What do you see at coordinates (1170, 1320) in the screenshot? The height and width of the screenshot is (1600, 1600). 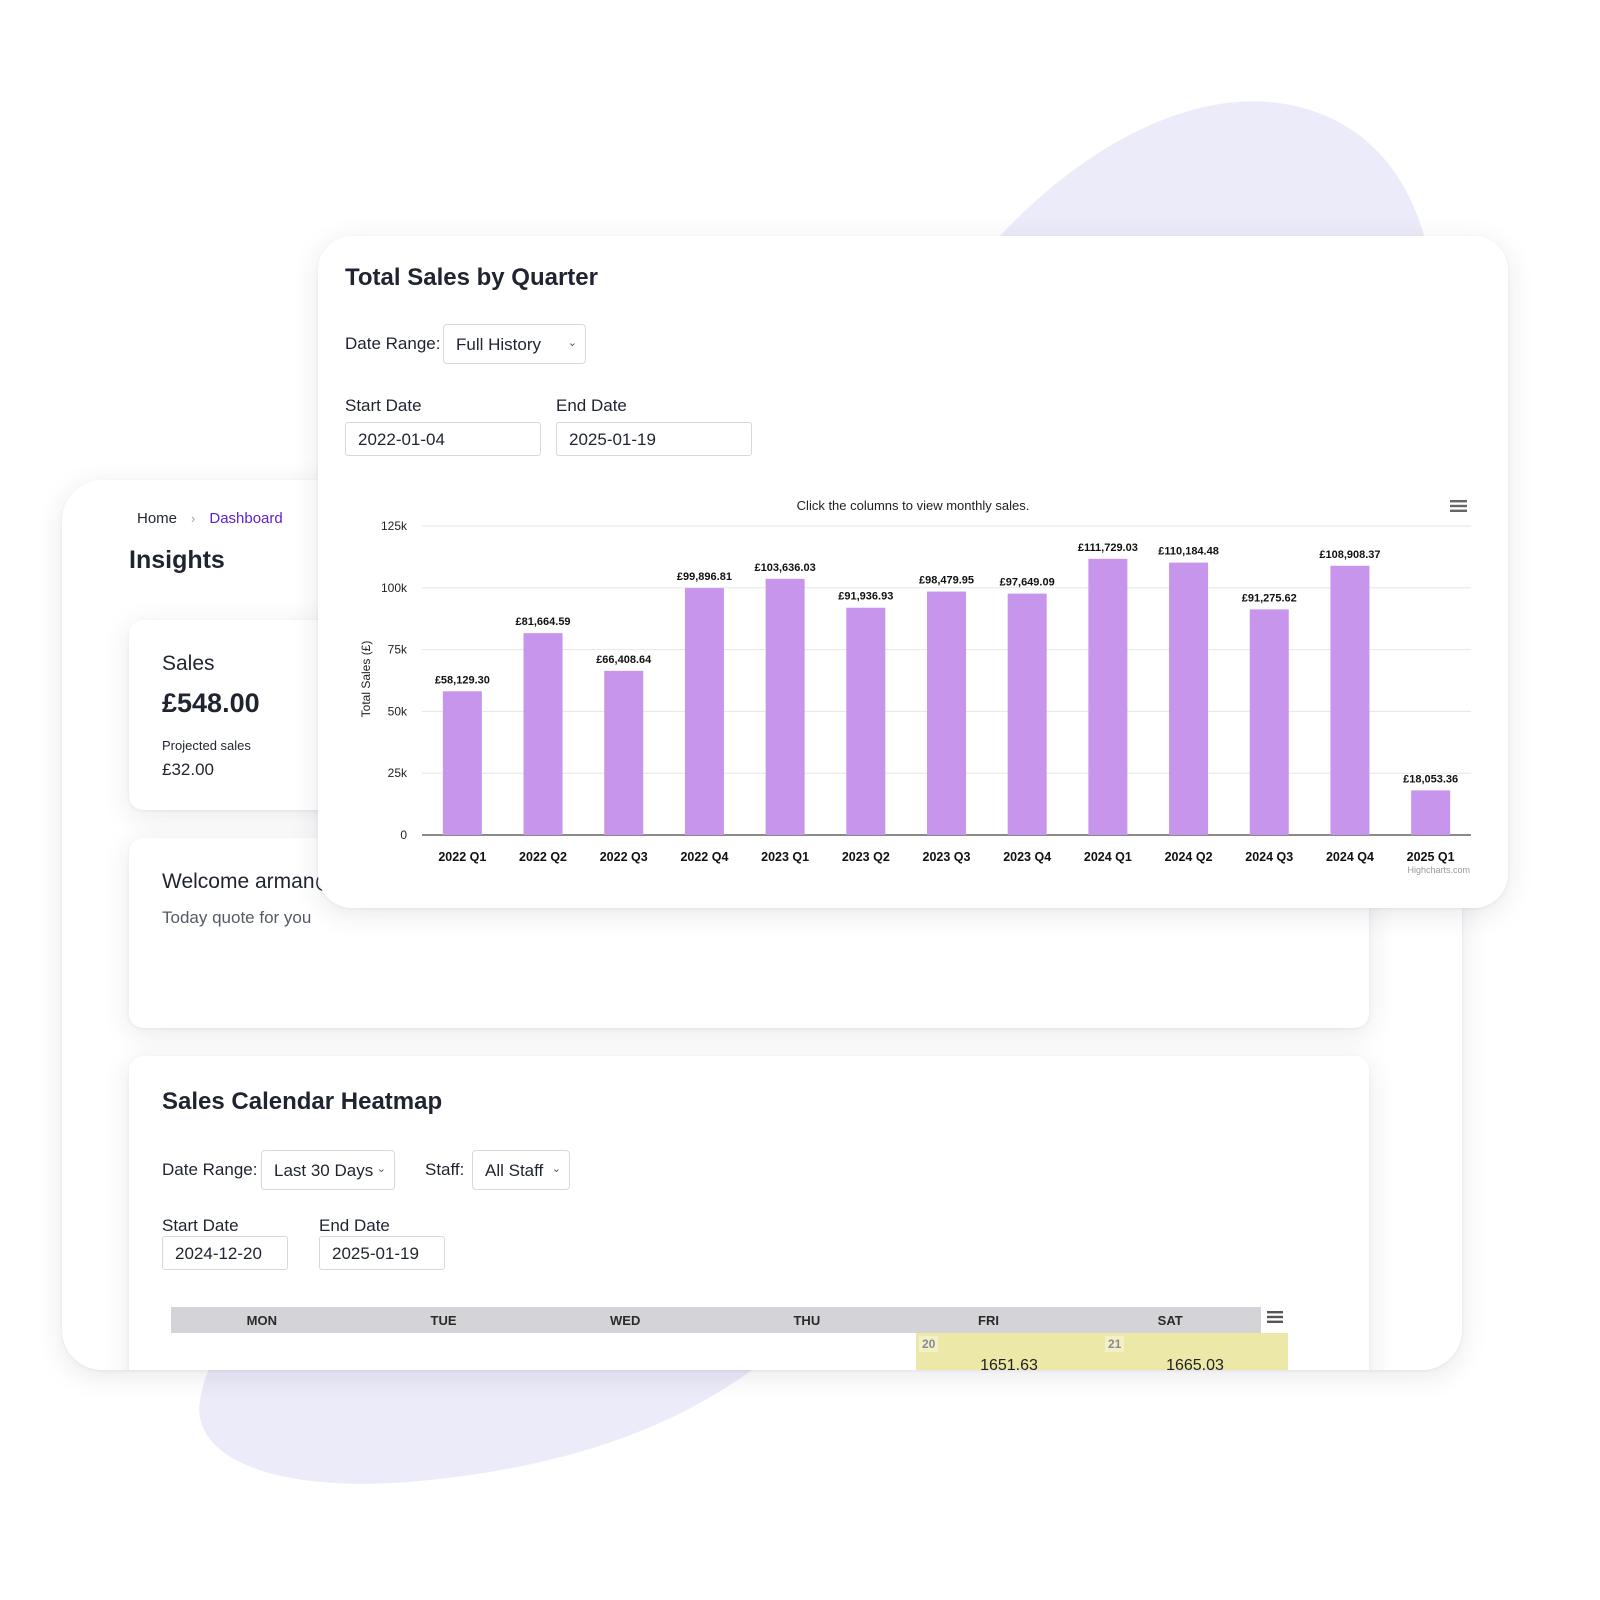 I see `calendar-day-sat: SAT` at bounding box center [1170, 1320].